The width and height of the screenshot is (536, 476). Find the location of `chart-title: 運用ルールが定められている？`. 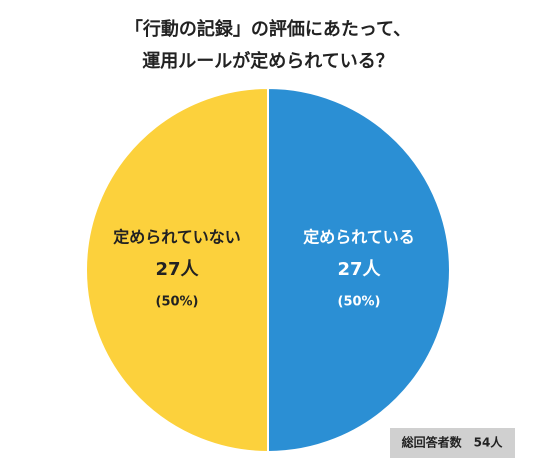

chart-title: 運用ルールが定められている？ is located at coordinates (267, 61).